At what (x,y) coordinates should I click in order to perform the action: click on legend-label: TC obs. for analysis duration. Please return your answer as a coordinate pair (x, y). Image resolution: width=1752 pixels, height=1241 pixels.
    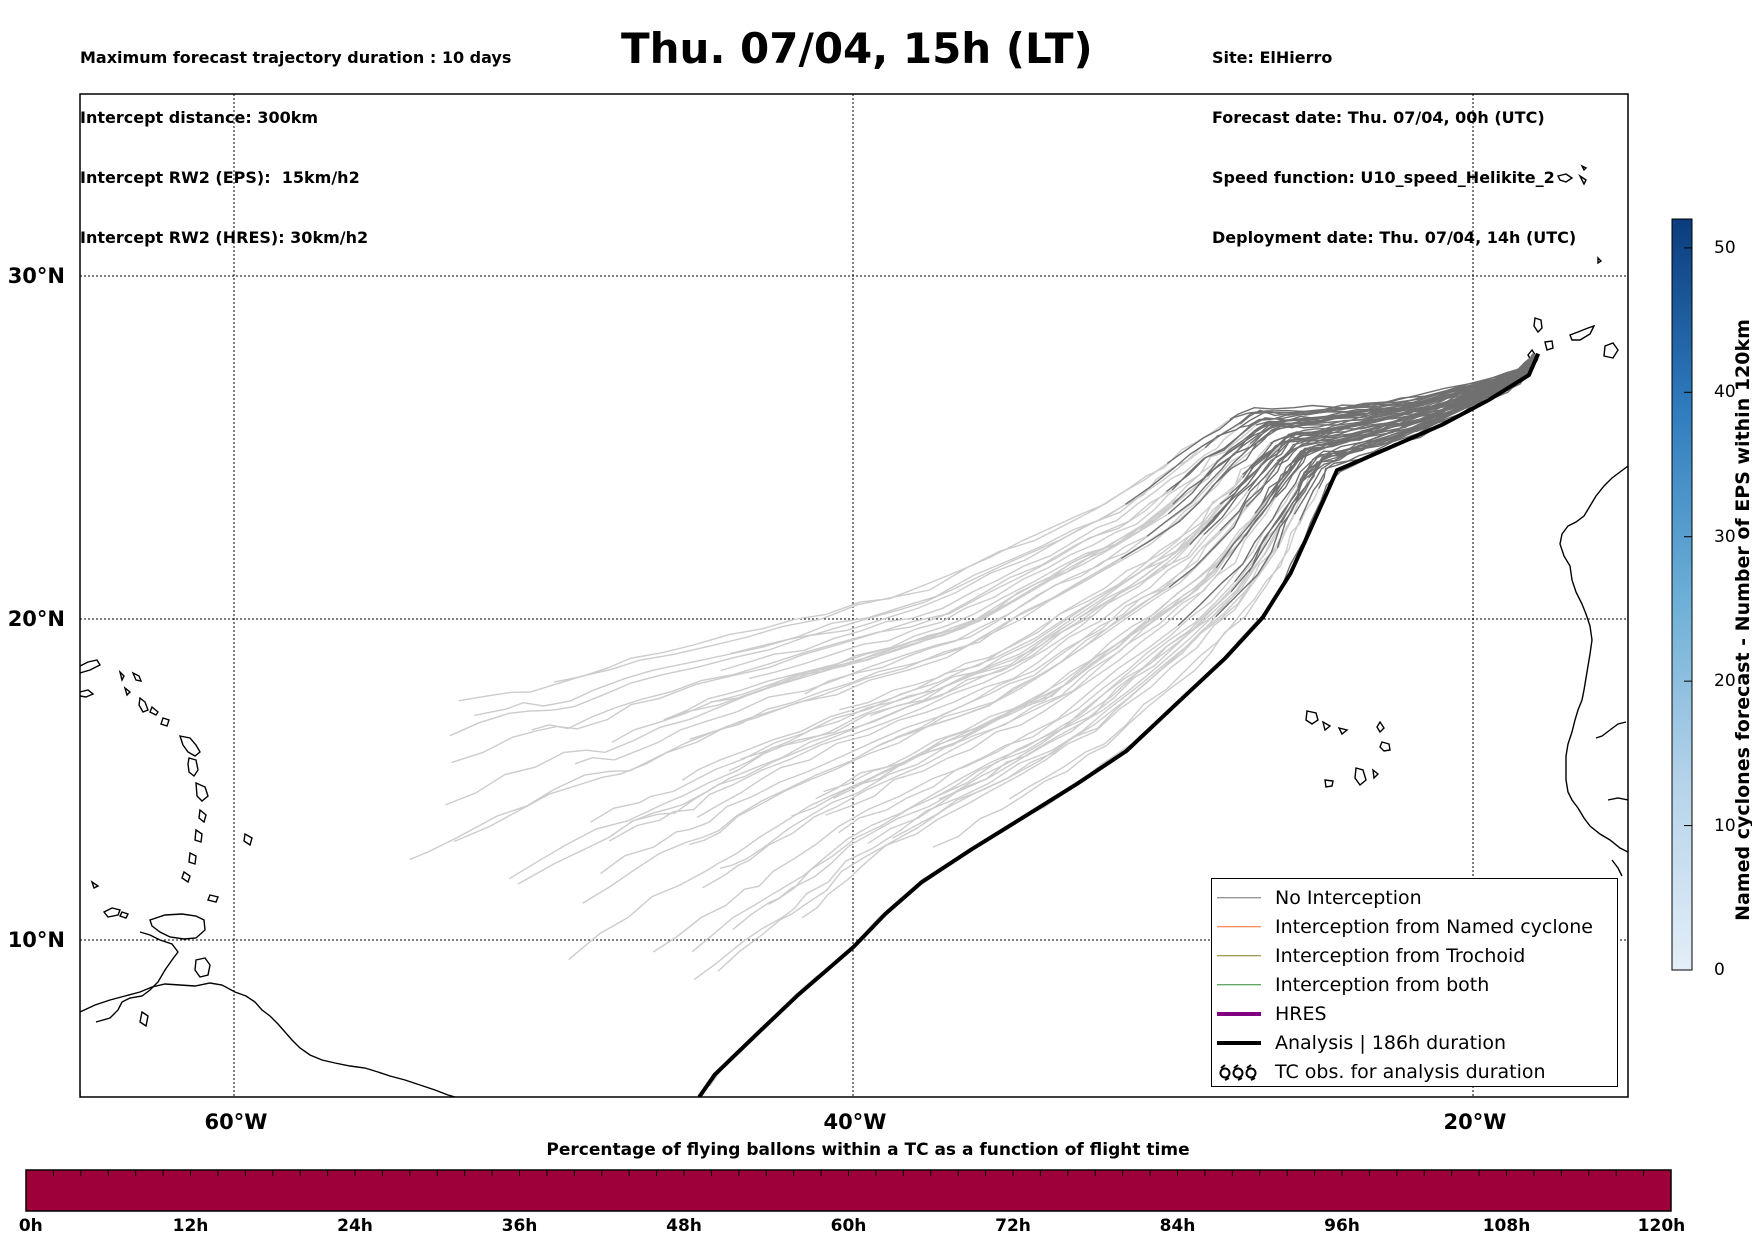
    Looking at the image, I should click on (1410, 1071).